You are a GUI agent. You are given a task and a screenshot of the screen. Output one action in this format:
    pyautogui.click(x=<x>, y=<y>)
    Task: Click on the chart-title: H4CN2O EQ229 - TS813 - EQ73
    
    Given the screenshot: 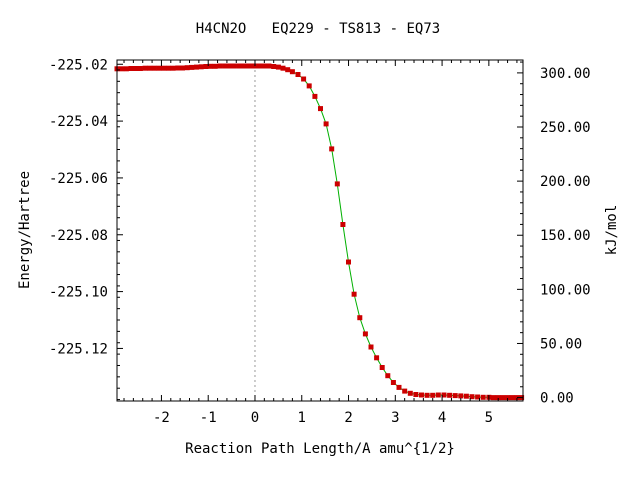 What is the action you would take?
    pyautogui.click(x=318, y=29)
    